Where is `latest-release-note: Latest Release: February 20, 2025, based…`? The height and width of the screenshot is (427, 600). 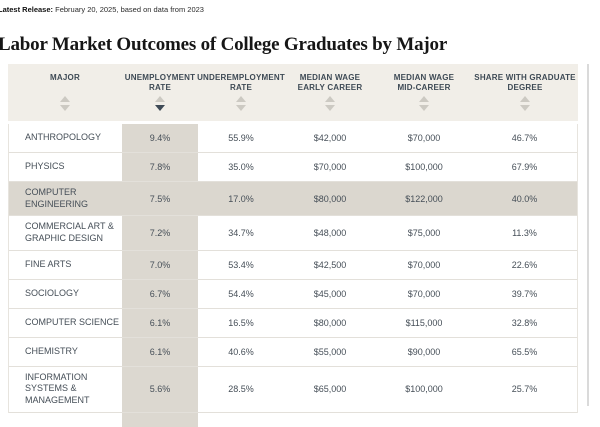
latest-release-note: Latest Release: February 20, 2025, based… is located at coordinates (102, 9).